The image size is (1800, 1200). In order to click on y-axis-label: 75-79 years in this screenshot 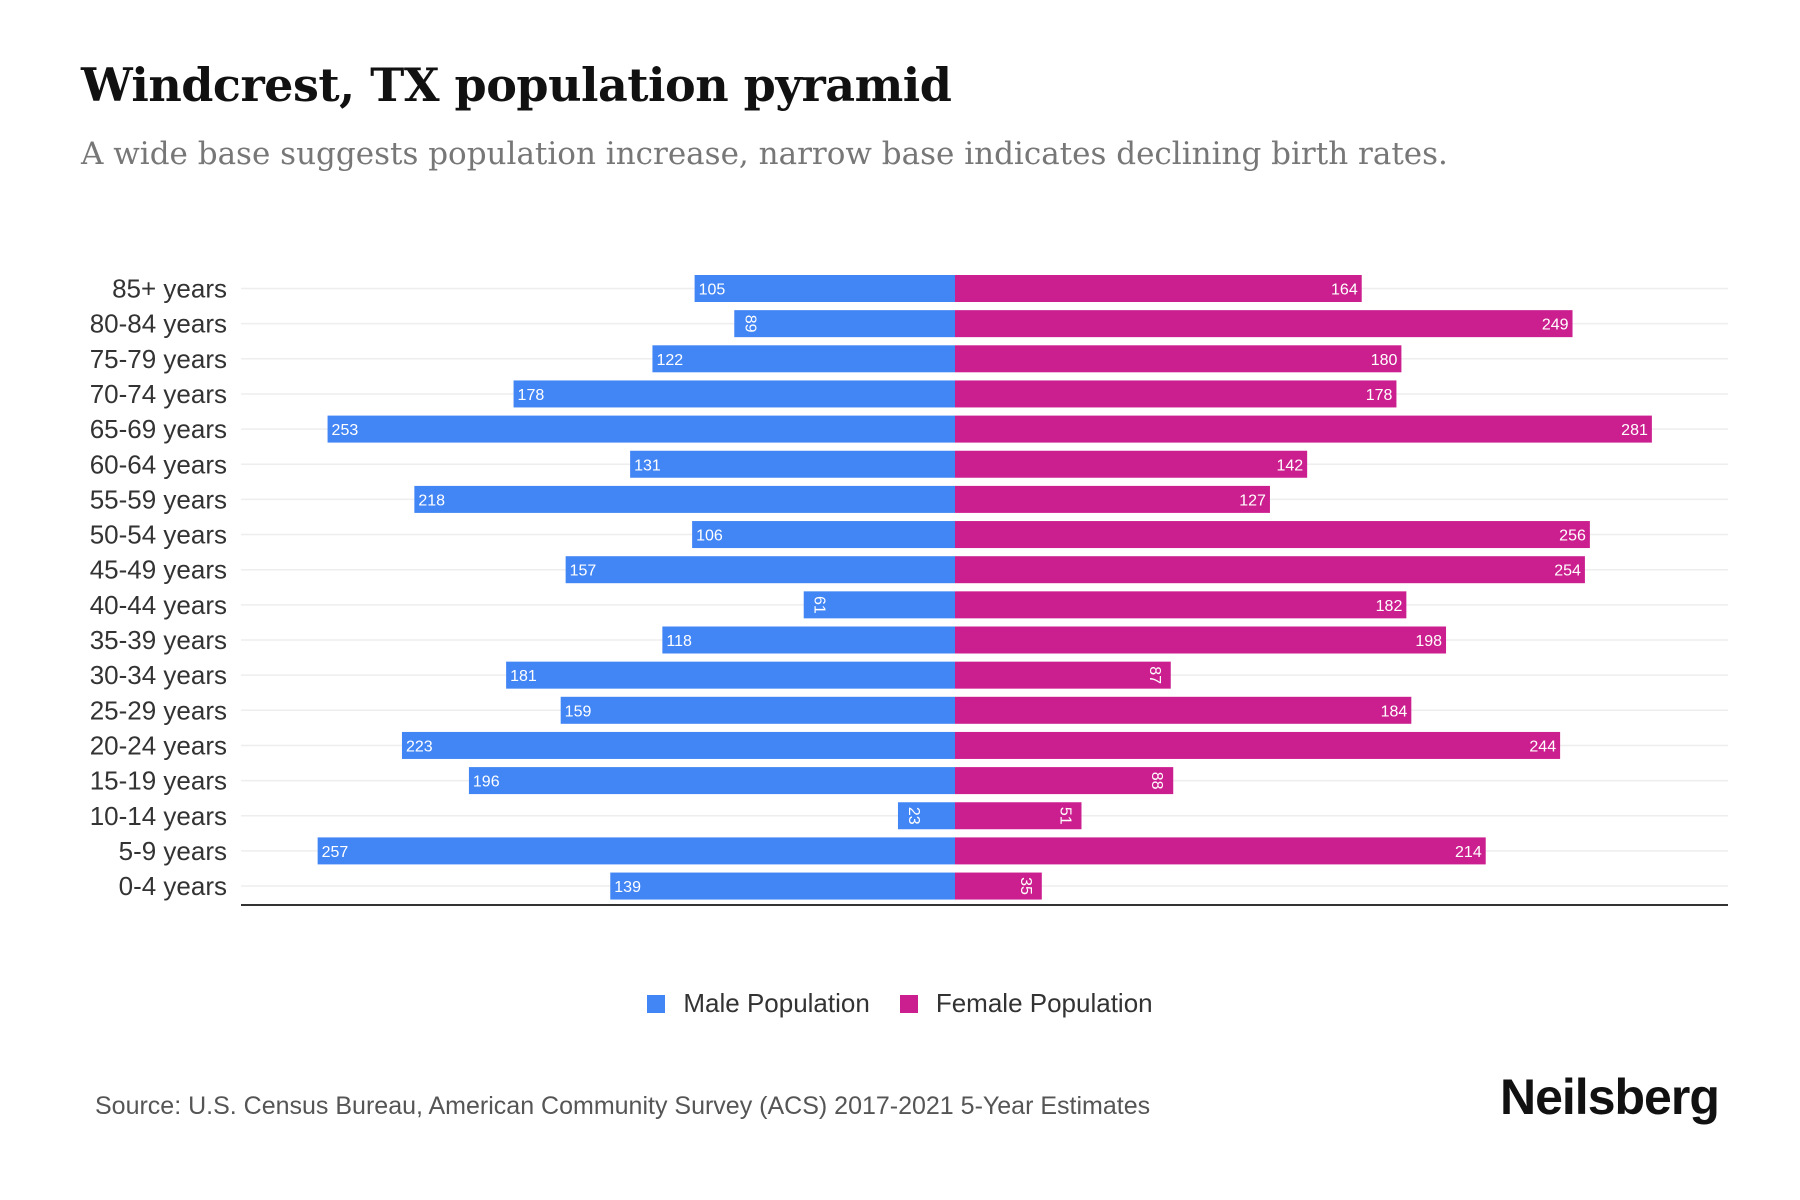, I will do `click(158, 359)`.